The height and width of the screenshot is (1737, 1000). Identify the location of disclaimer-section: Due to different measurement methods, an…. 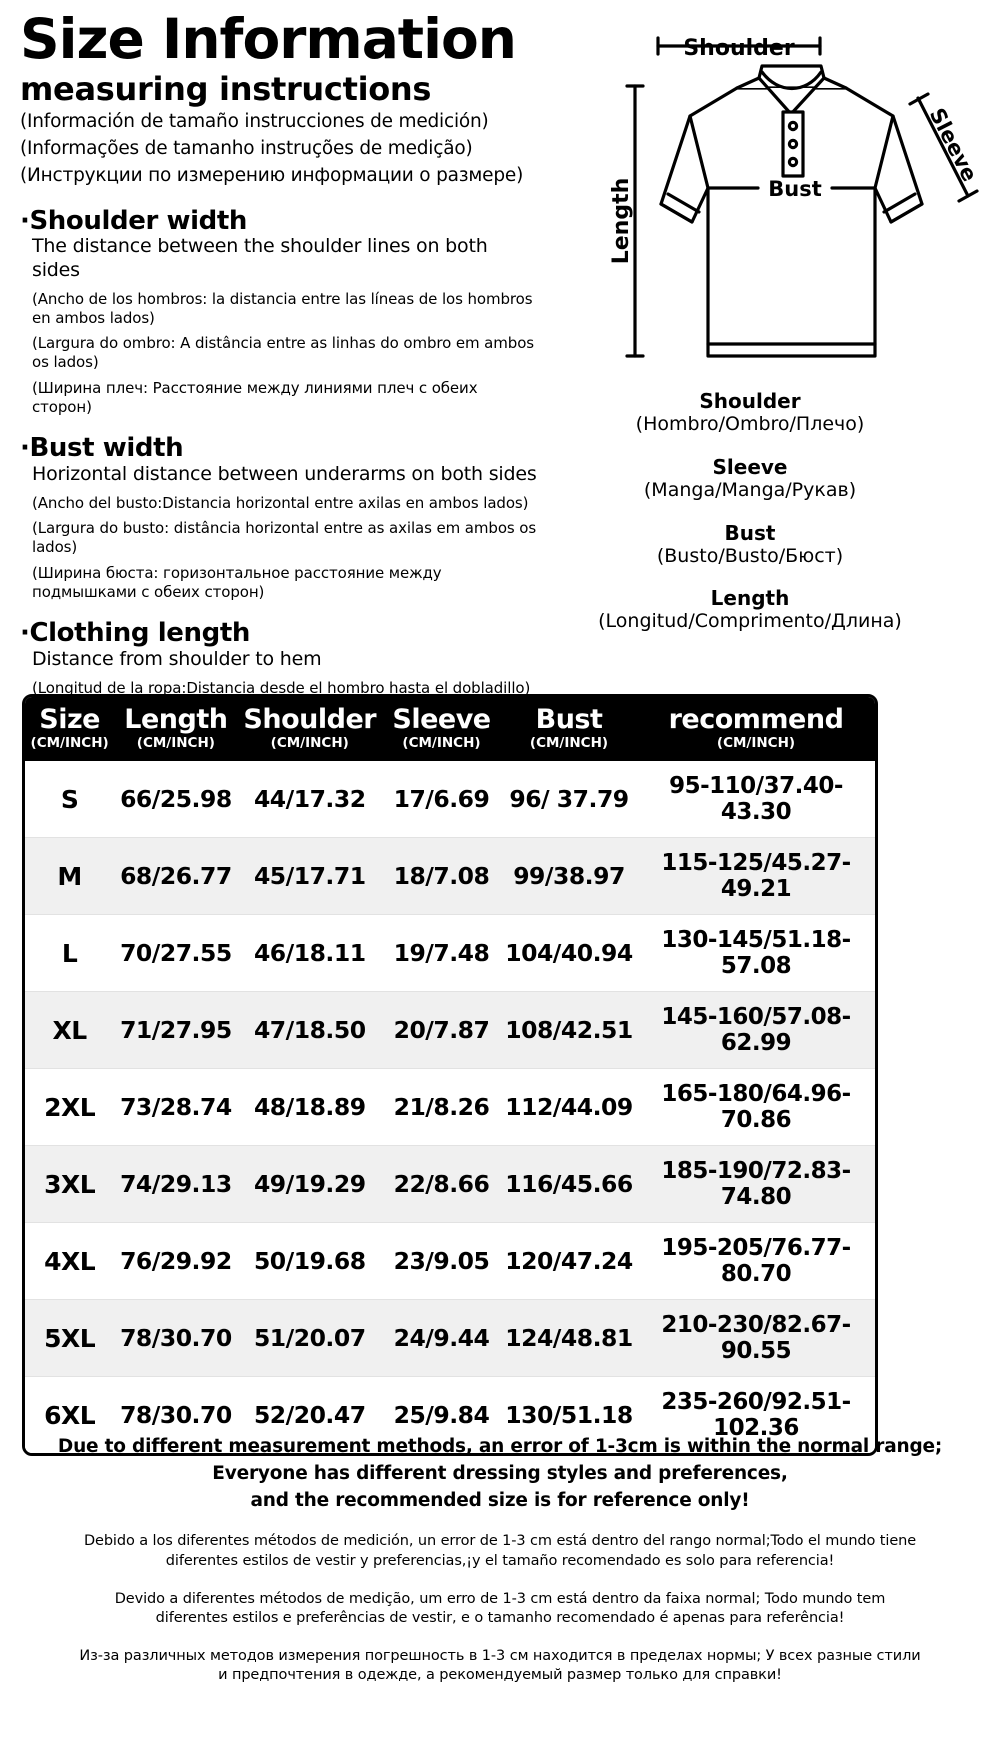
(500, 1560).